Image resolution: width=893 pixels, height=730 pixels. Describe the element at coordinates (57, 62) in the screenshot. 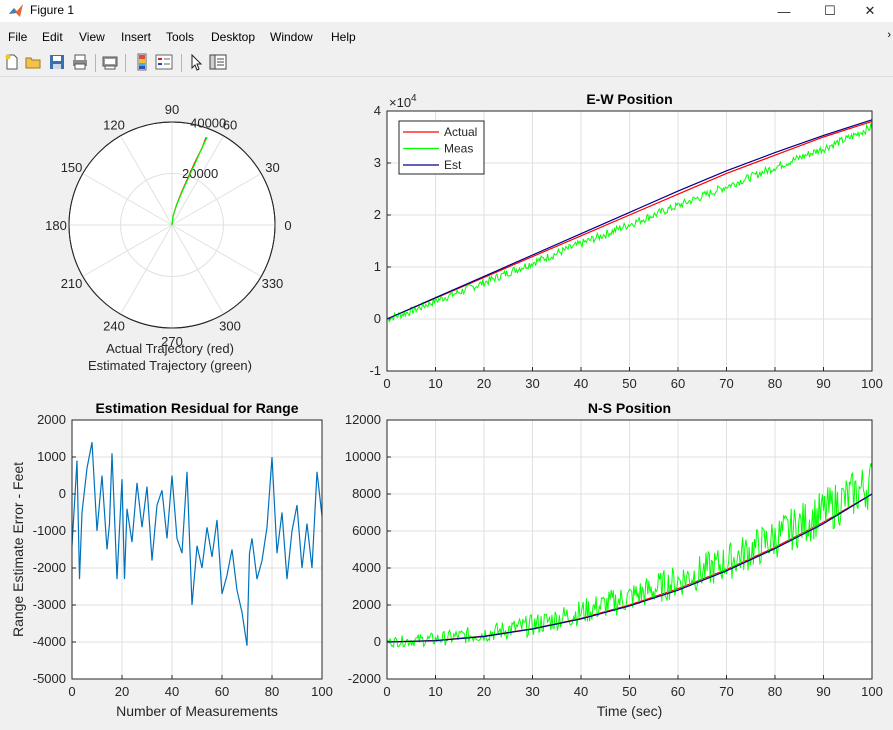

I see `save-icon` at that location.